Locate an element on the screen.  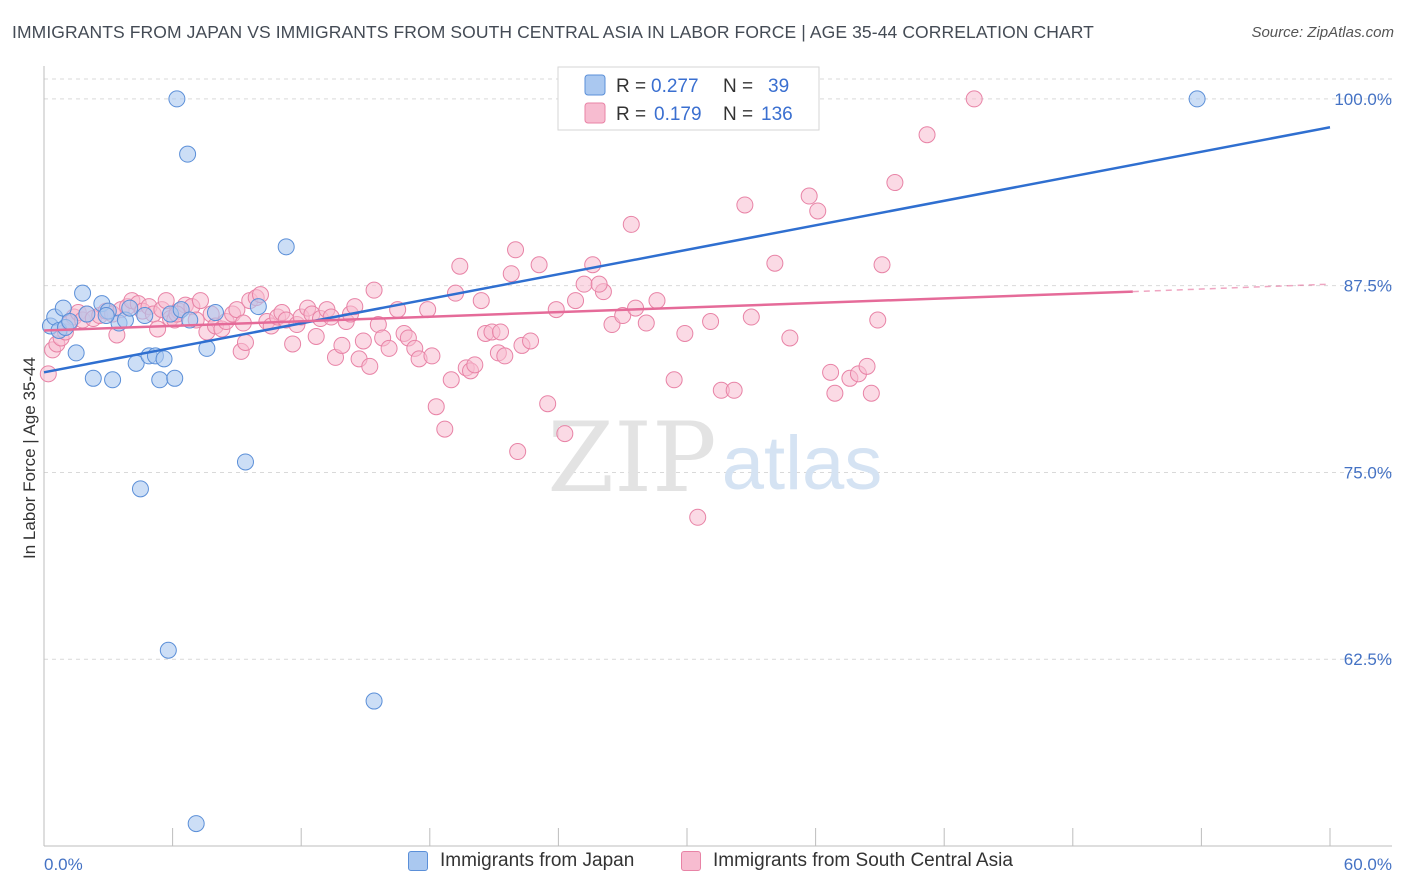
x-tick-label-min: 0.0% is located at coordinates (63, 864).